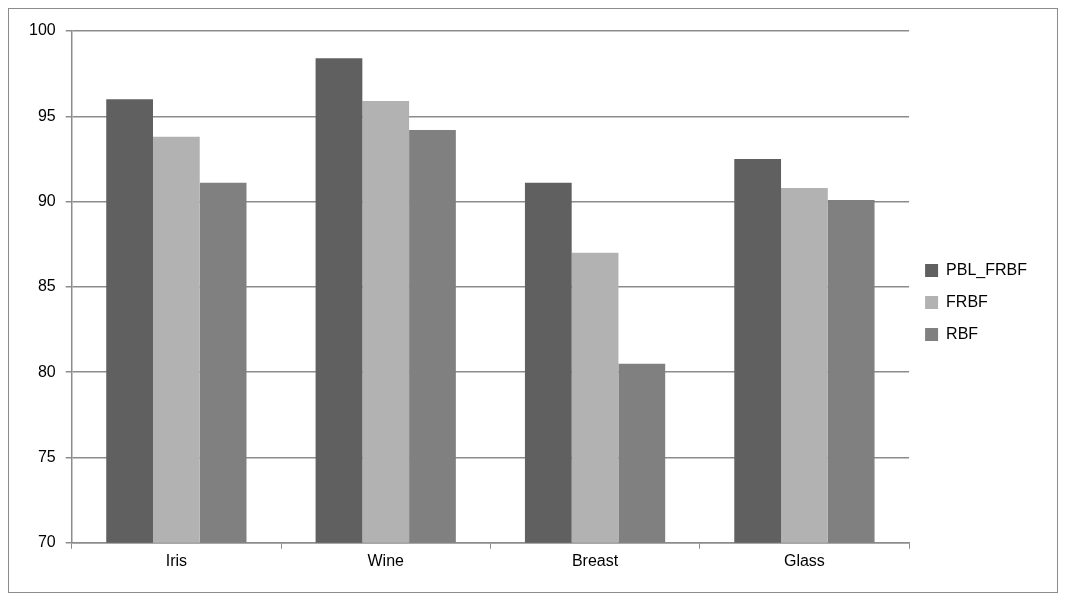 Image resolution: width=1068 pixels, height=603 pixels. Describe the element at coordinates (46, 542) in the screenshot. I see `y-tick-label: 70` at that location.